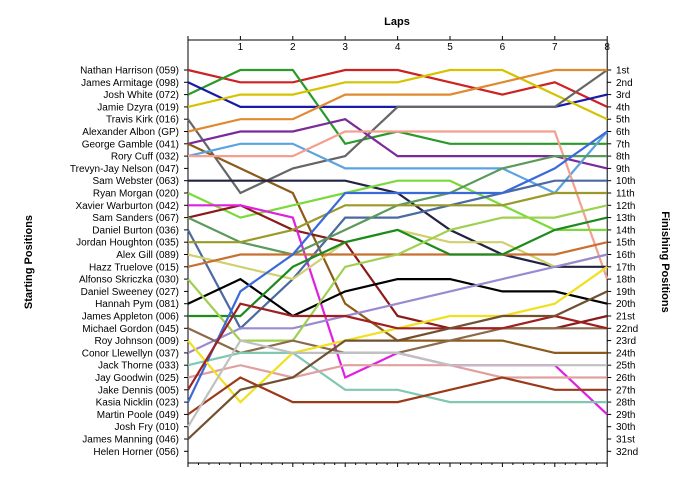  Describe the element at coordinates (135, 181) in the screenshot. I see `starting-position-label: Sam Webster (063)` at that location.